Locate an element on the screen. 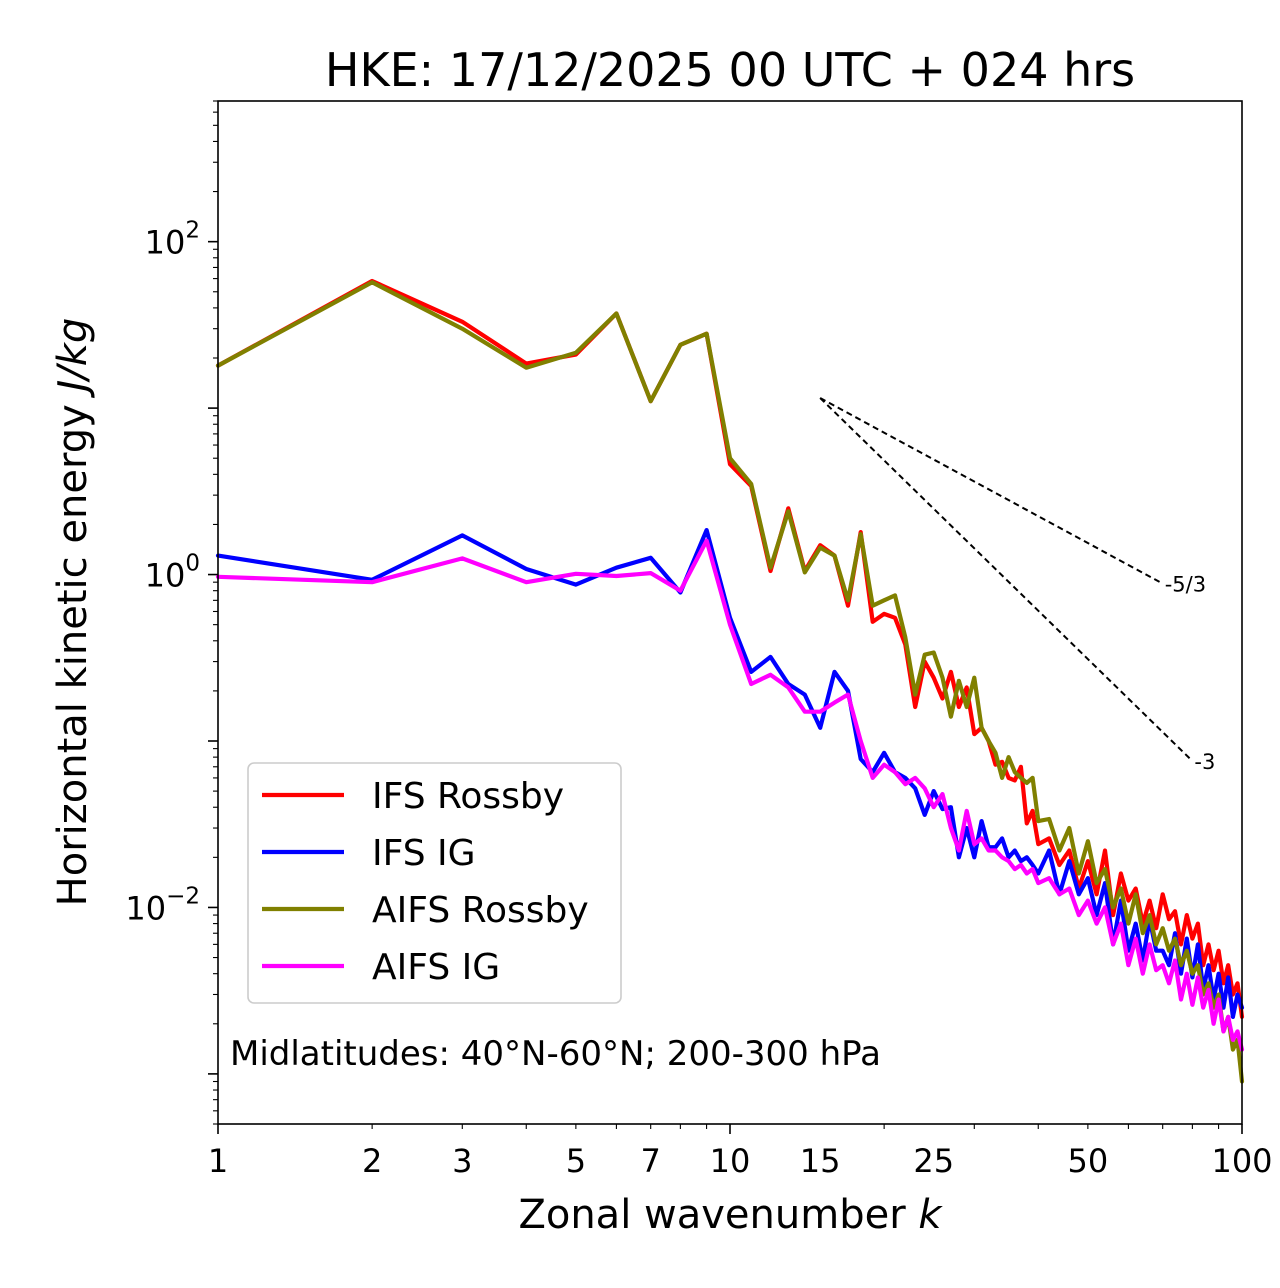  y-axis-label-unit: J/kg is located at coordinates (73, 358).